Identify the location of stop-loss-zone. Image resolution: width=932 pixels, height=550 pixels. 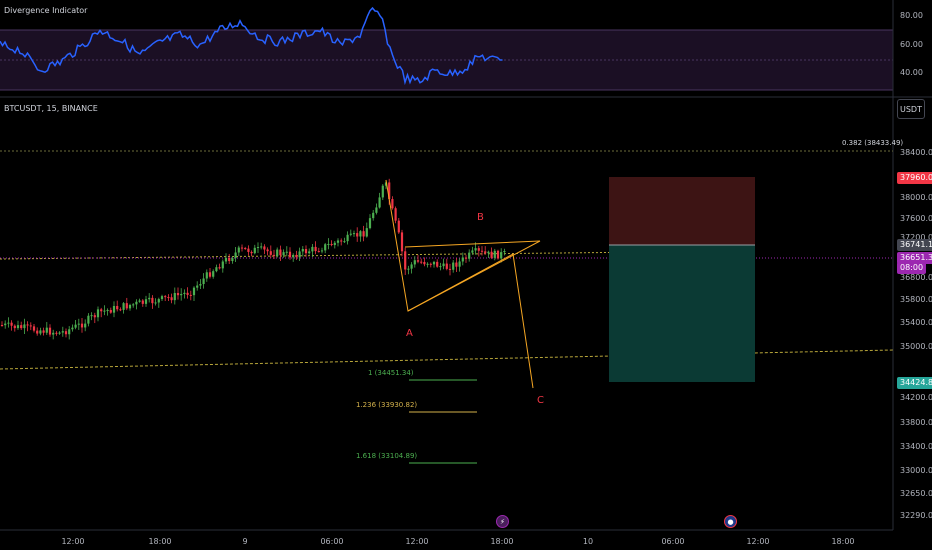
(682, 211).